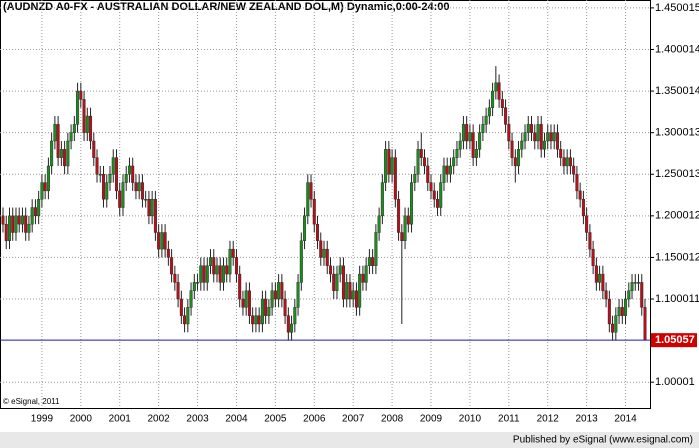 The image size is (699, 448). I want to click on x-tick-label: 2002, so click(159, 419).